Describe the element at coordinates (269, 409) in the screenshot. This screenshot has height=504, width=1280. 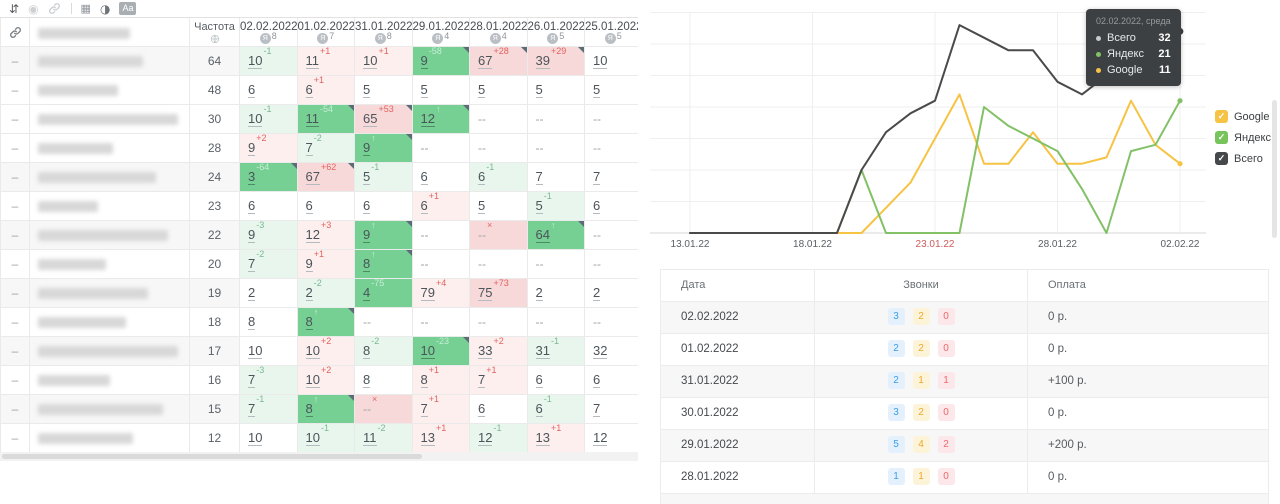
I see `position-cell: 7-1` at that location.